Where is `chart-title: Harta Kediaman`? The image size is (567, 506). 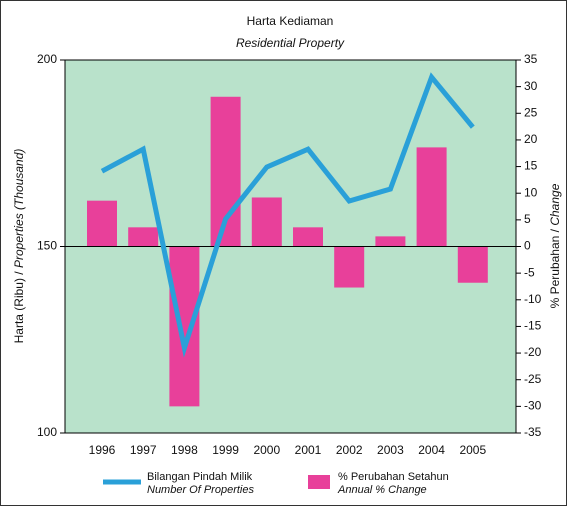
chart-title: Harta Kediaman is located at coordinates (290, 21).